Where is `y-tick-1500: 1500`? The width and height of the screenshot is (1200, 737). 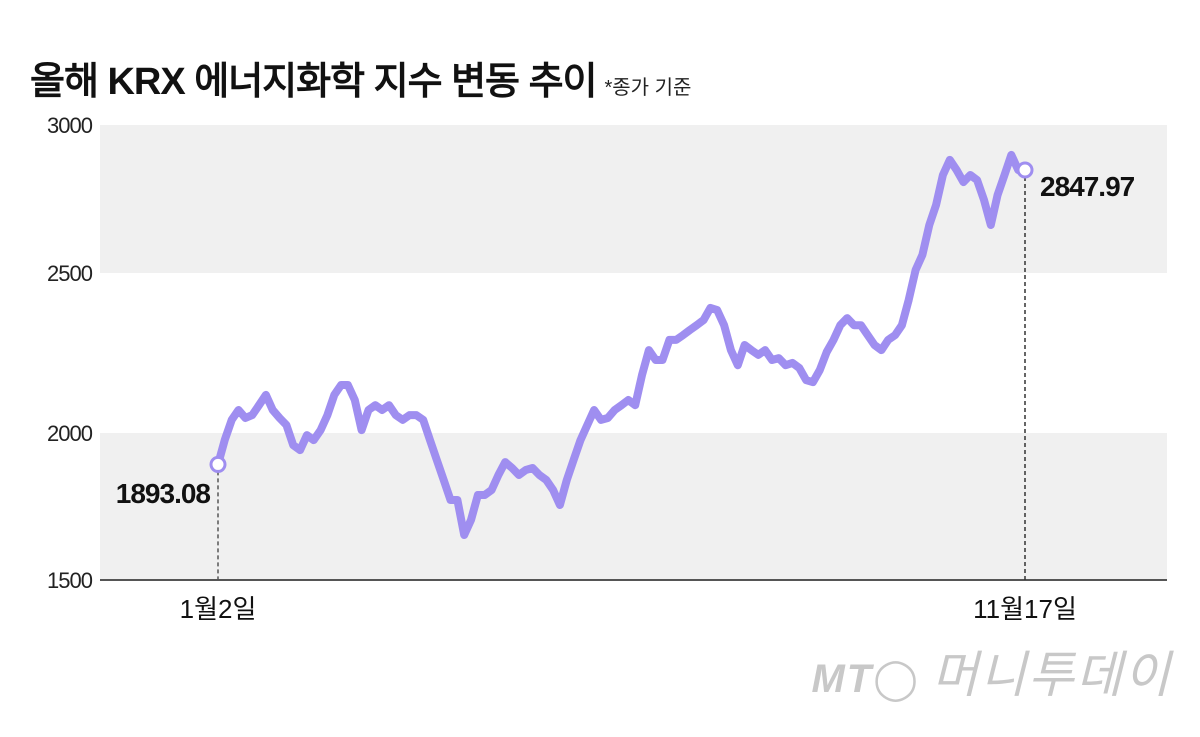 y-tick-1500: 1500 is located at coordinates (70, 580).